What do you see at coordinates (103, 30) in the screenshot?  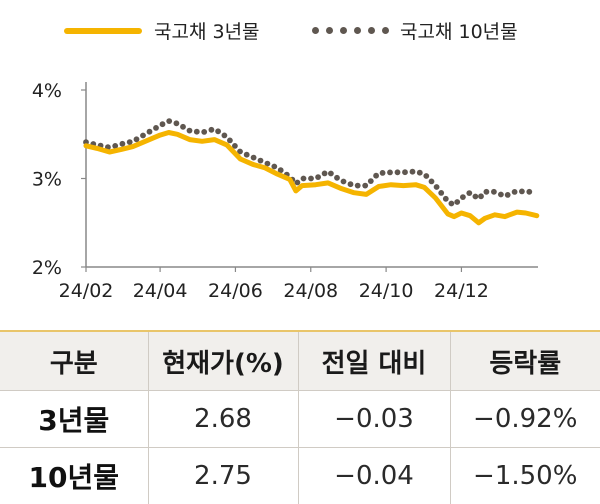 I see `legend-swatch-3y` at bounding box center [103, 30].